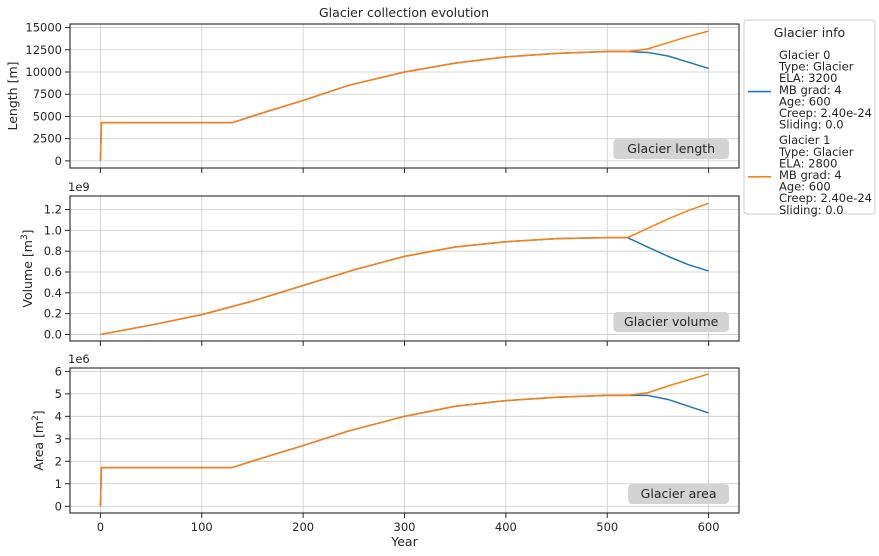 Image resolution: width=879 pixels, height=556 pixels. I want to click on y-tick-label: 15000, so click(43, 28).